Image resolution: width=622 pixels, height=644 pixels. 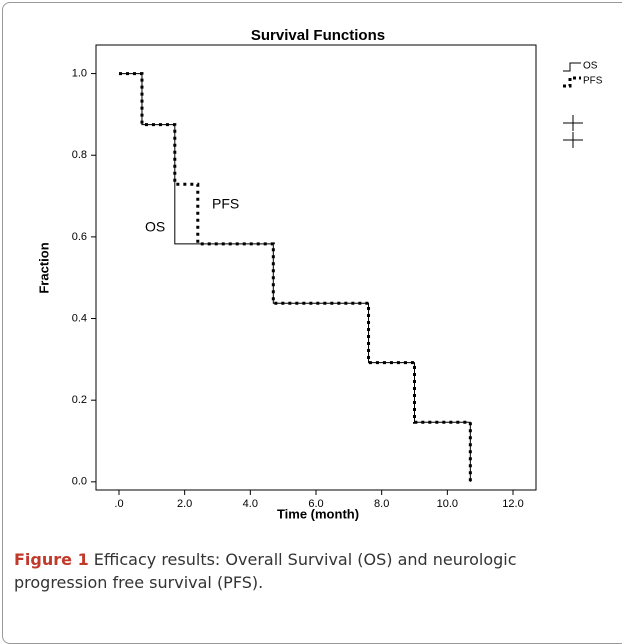 What do you see at coordinates (573, 131) in the screenshot?
I see `censor-legend` at bounding box center [573, 131].